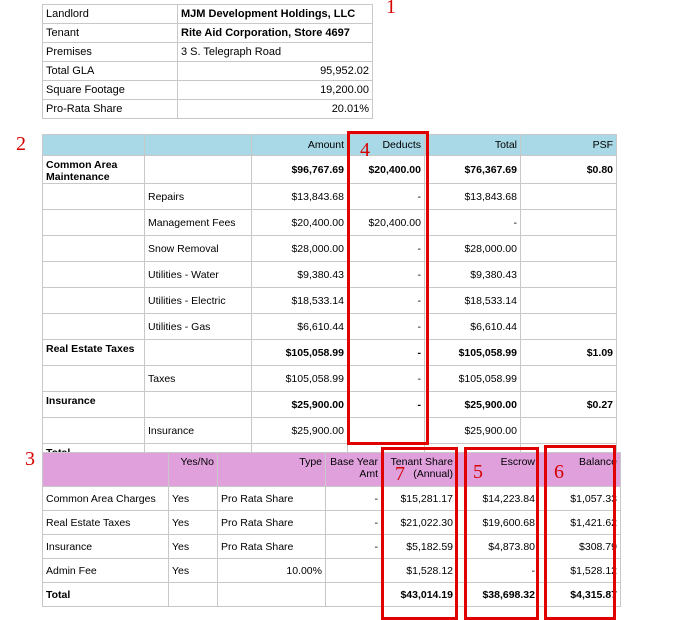  Describe the element at coordinates (207, 52) in the screenshot. I see `info-row: Premises 3 S. Telegraph Road` at that location.